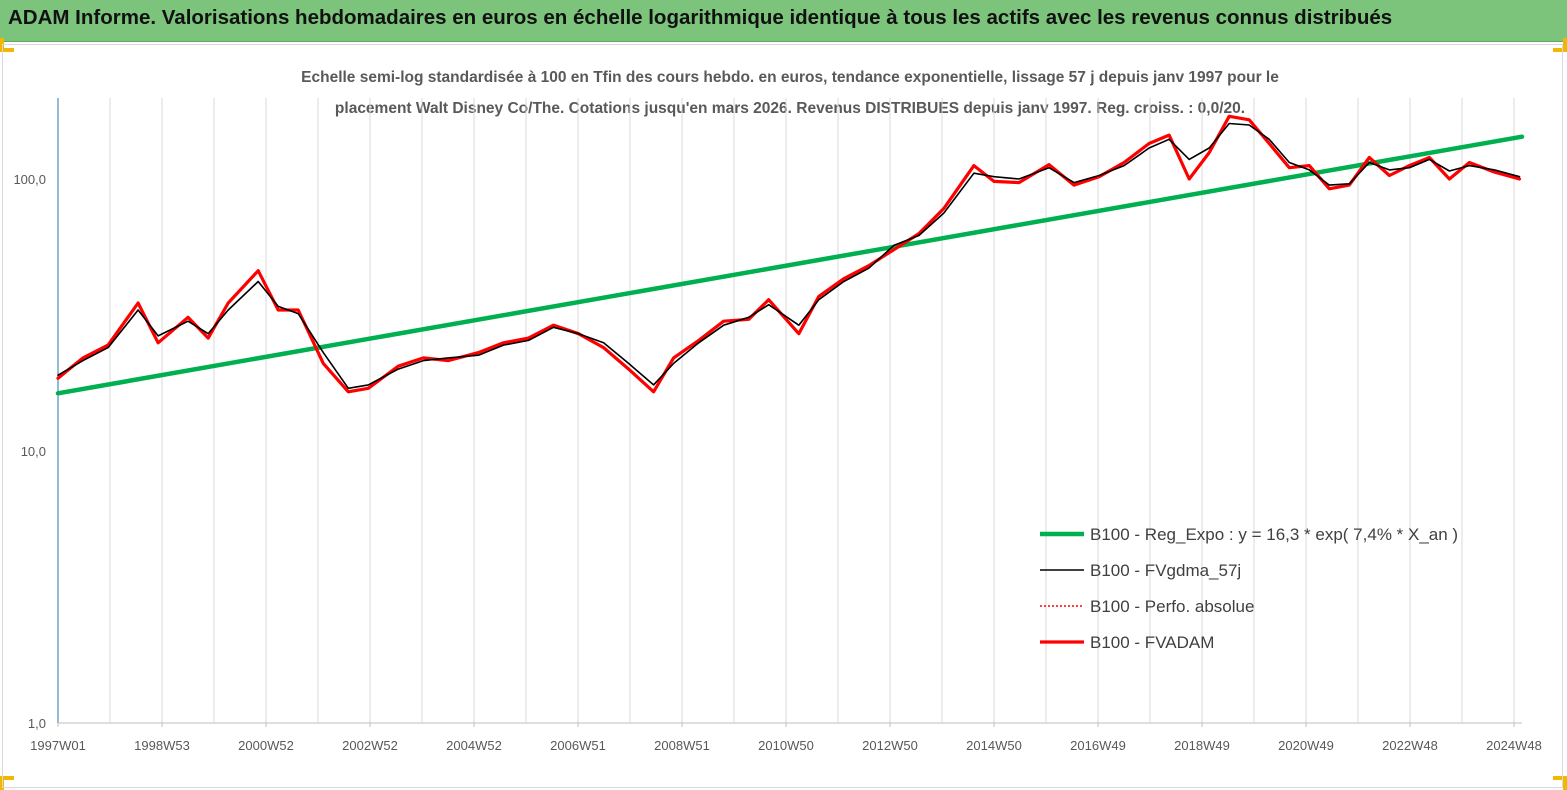  Describe the element at coordinates (1306, 745) in the screenshot. I see `x-tick-label: 2020W49` at that location.